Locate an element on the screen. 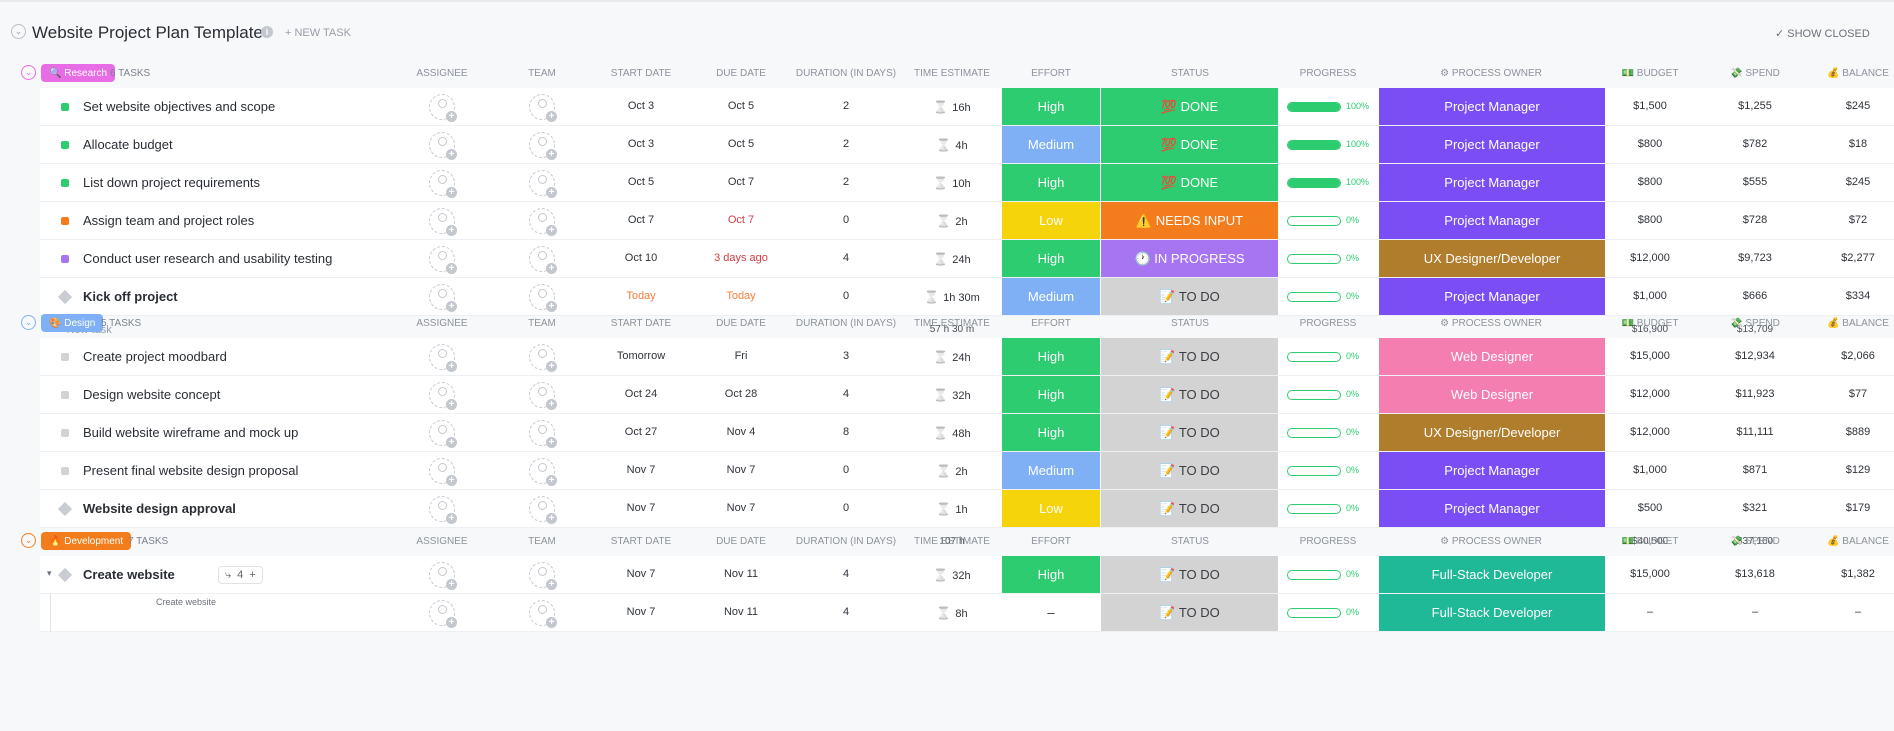 This screenshot has width=1894, height=731. effort-cell: – is located at coordinates (1051, 612).